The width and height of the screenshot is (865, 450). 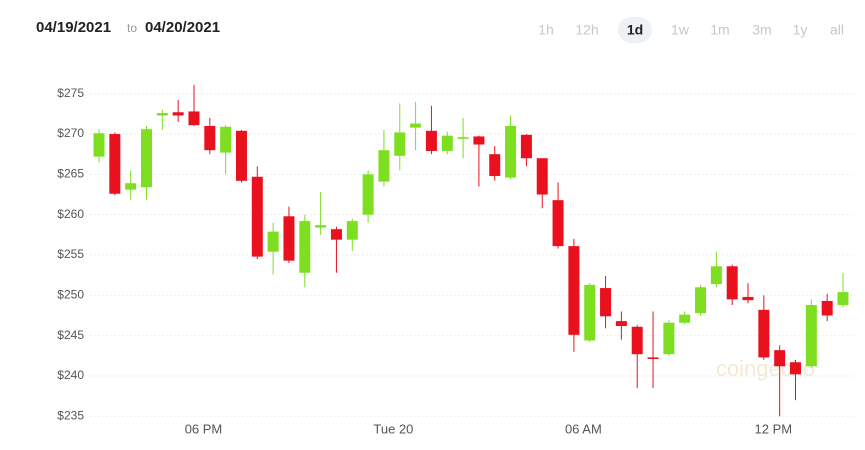 I want to click on range-button: 1h, so click(x=546, y=30).